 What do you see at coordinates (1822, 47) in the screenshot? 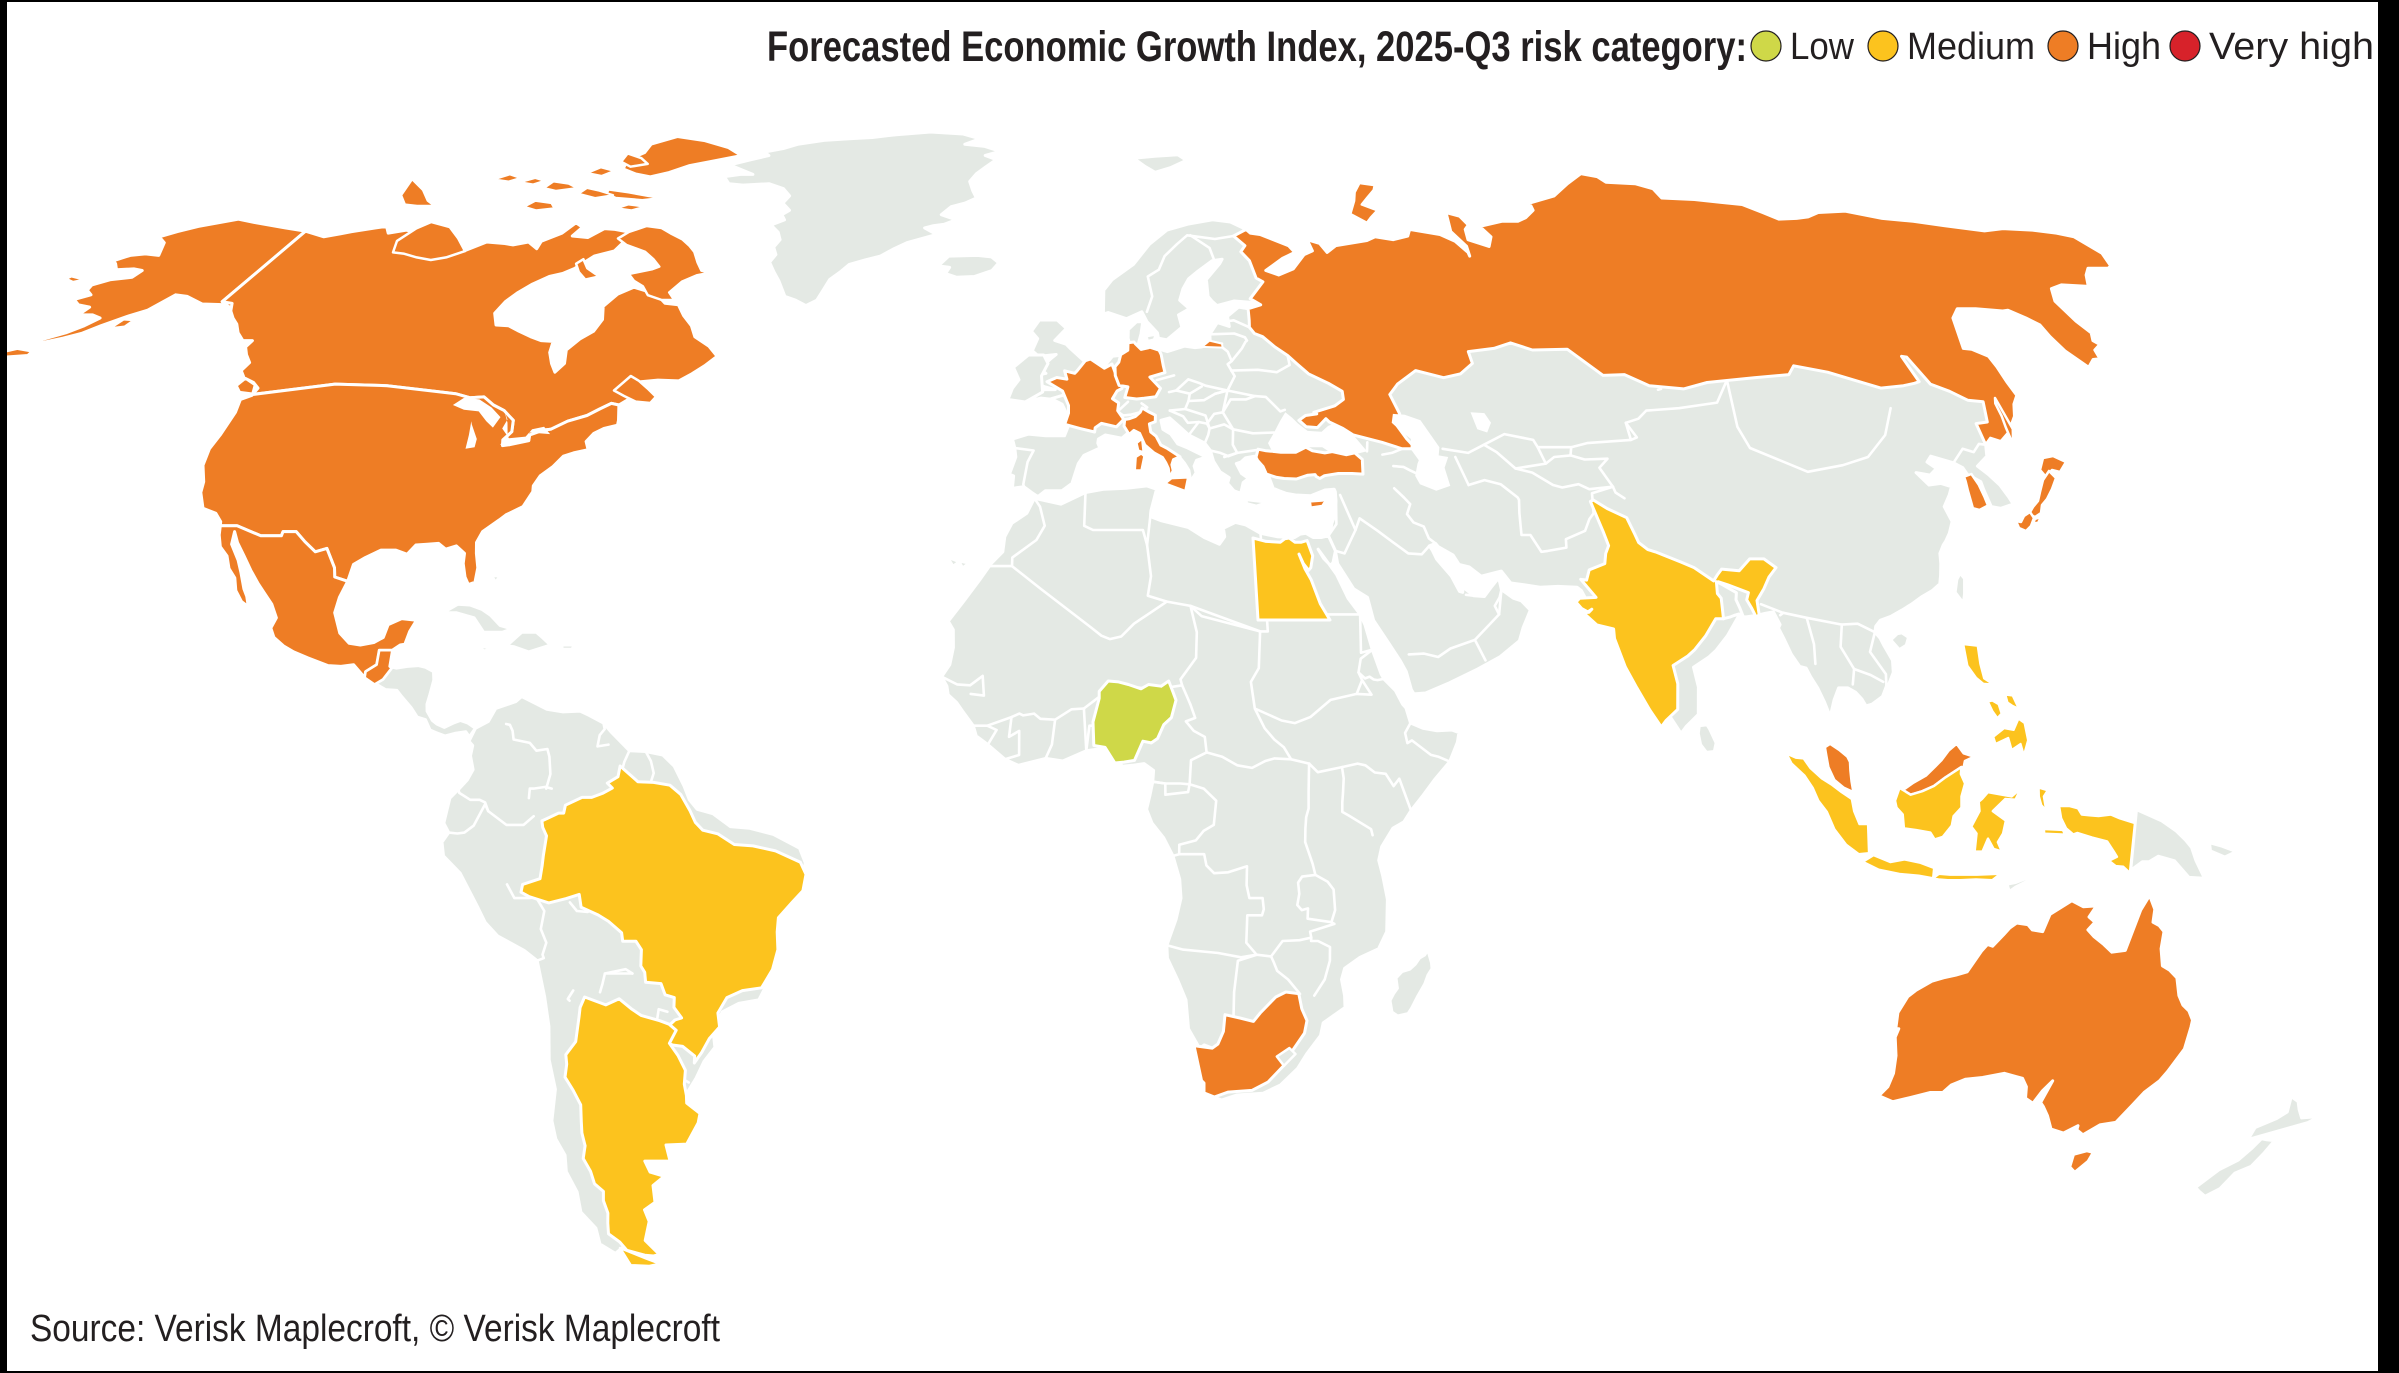
I see `svg-text: Low` at bounding box center [1822, 47].